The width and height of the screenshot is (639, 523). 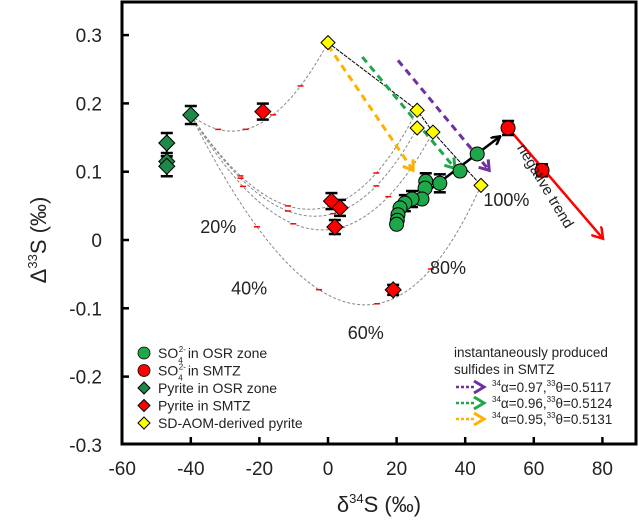 What do you see at coordinates (465, 469) in the screenshot?
I see `x-tick-label: 40` at bounding box center [465, 469].